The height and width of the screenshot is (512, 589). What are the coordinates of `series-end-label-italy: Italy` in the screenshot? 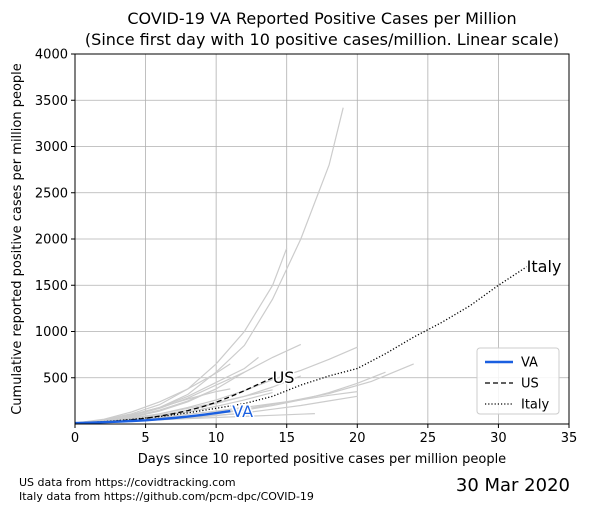 It's located at (544, 266).